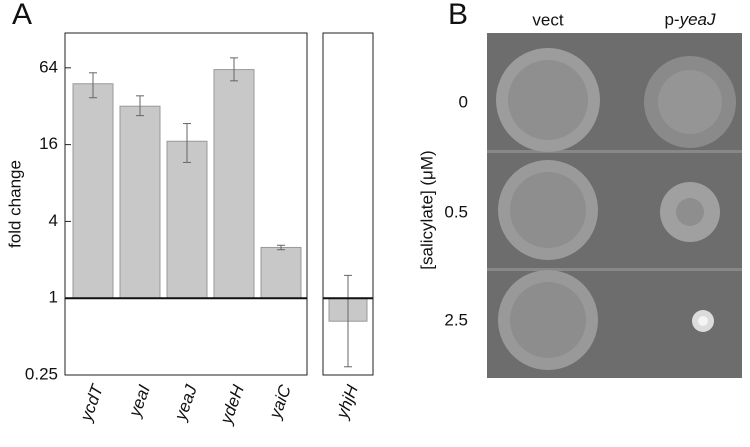  Describe the element at coordinates (280, 402) in the screenshot. I see `x-tick-label: yaiC` at that location.